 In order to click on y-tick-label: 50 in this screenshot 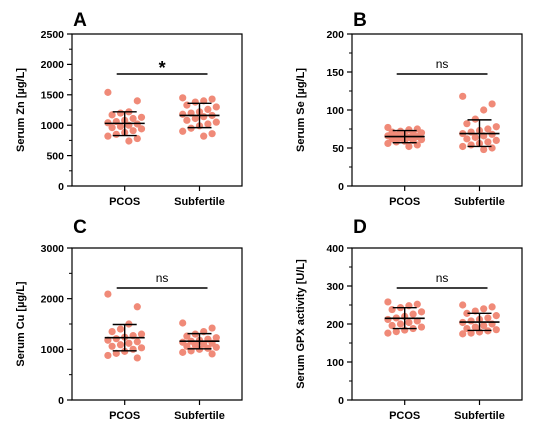, I will do `click(338, 149)`.